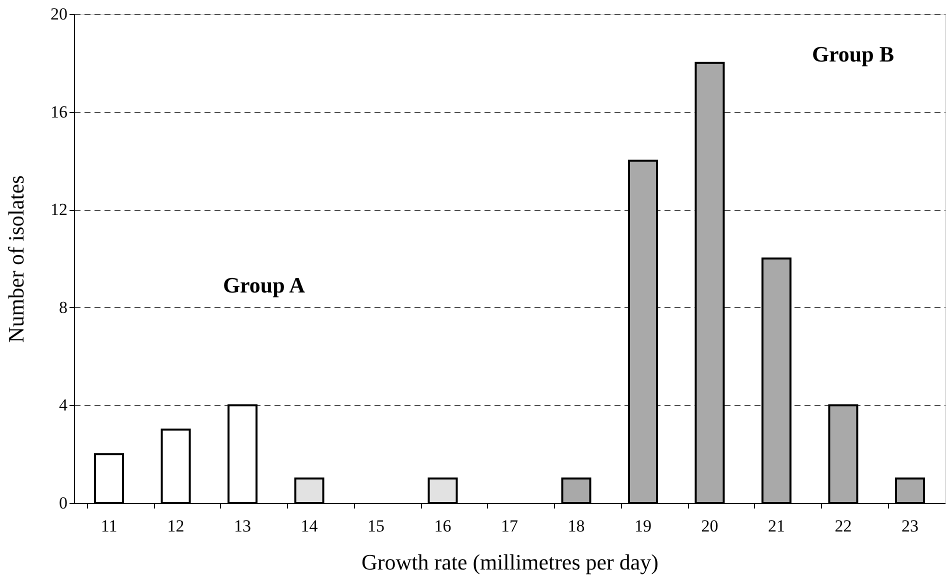 The image size is (950, 578). Describe the element at coordinates (16, 259) in the screenshot. I see `y-axis-title: Number of isolates` at that location.